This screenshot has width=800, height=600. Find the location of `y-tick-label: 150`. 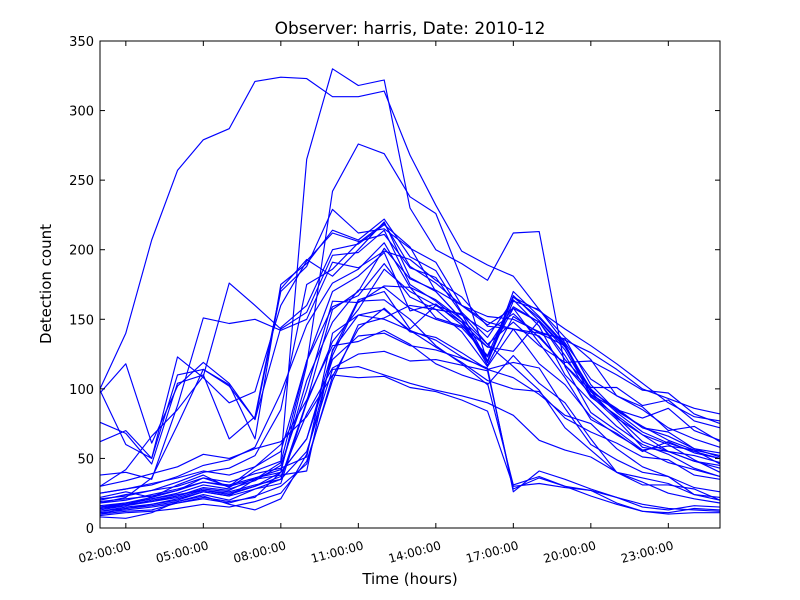

y-tick-label: 150 is located at coordinates (81, 320).